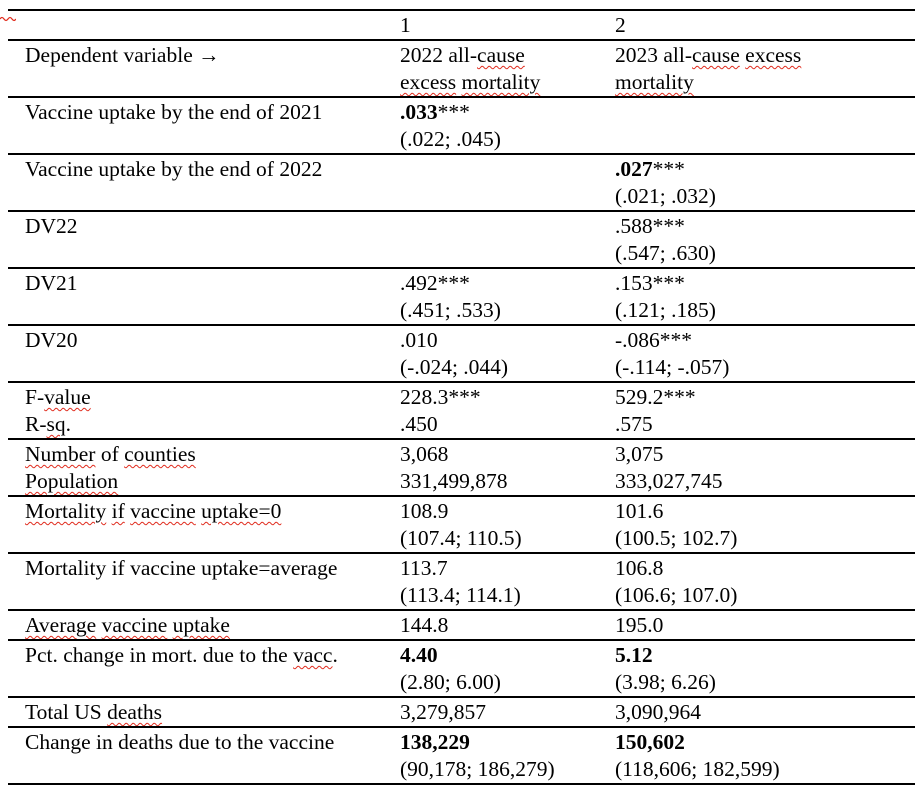 The image size is (919, 790). I want to click on cell-line: Average vaccine uptake, so click(211, 625).